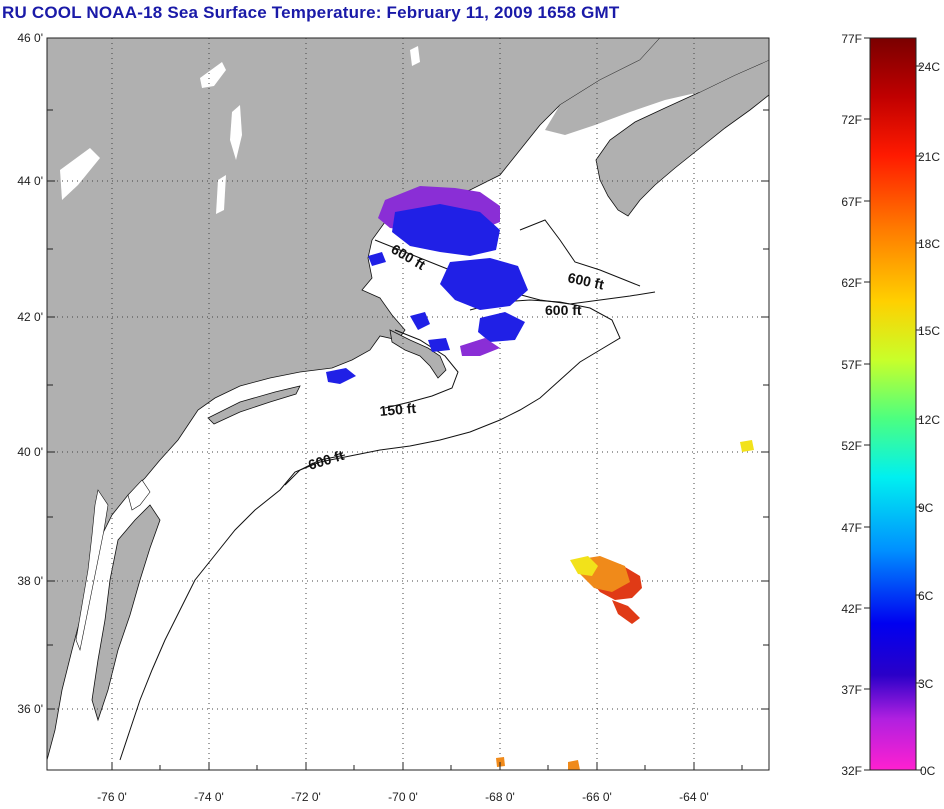  I want to click on land-long-island, so click(254, 405).